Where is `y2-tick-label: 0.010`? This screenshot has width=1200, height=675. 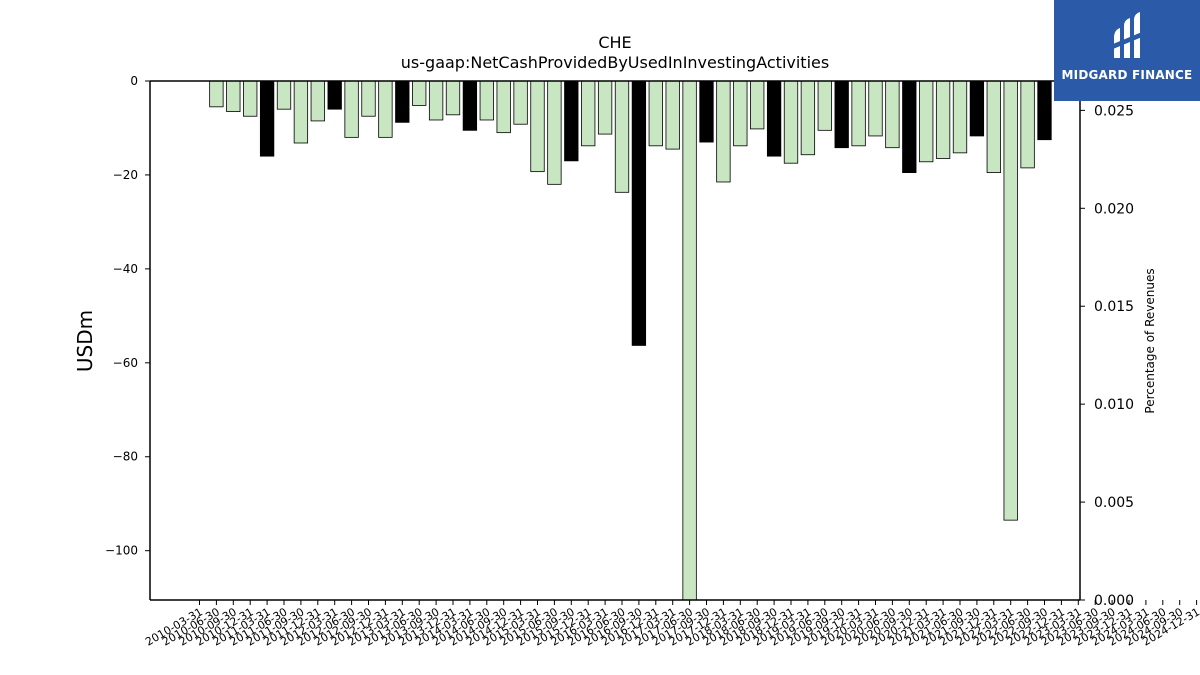 y2-tick-label: 0.010 is located at coordinates (1114, 405).